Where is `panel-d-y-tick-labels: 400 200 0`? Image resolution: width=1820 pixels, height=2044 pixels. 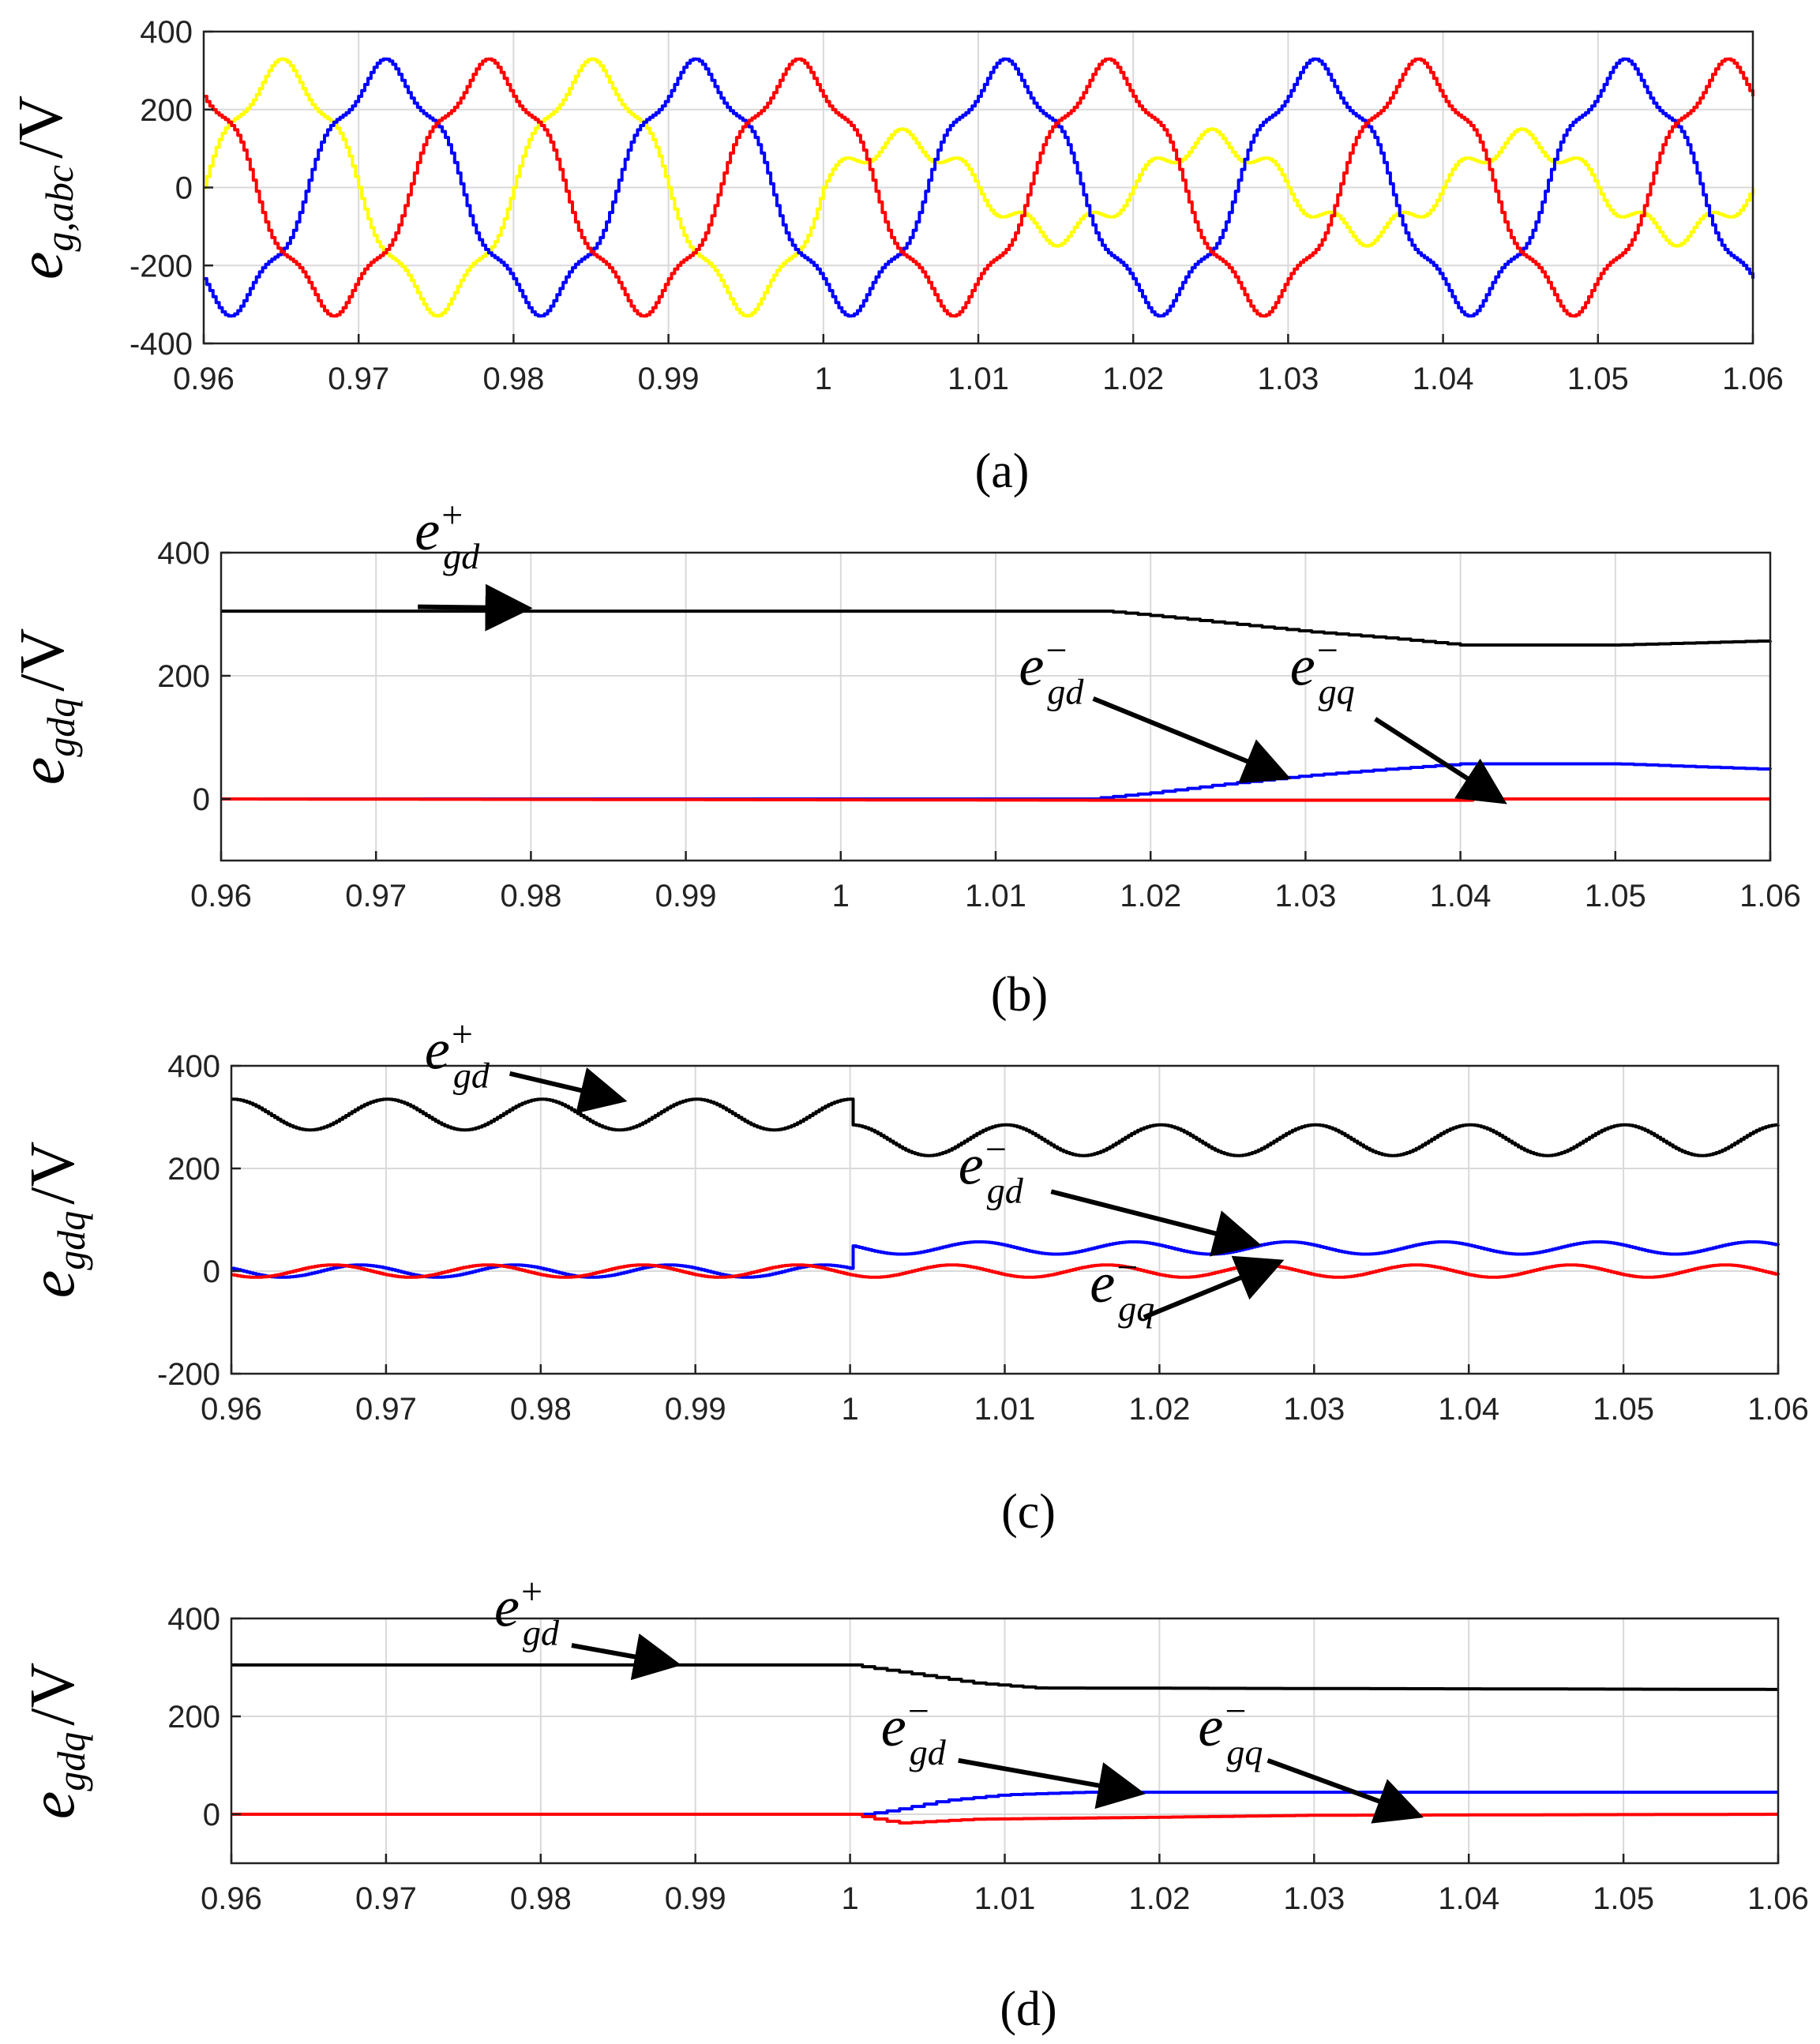
panel-d-y-tick-labels: 400 200 0 is located at coordinates (193, 1717).